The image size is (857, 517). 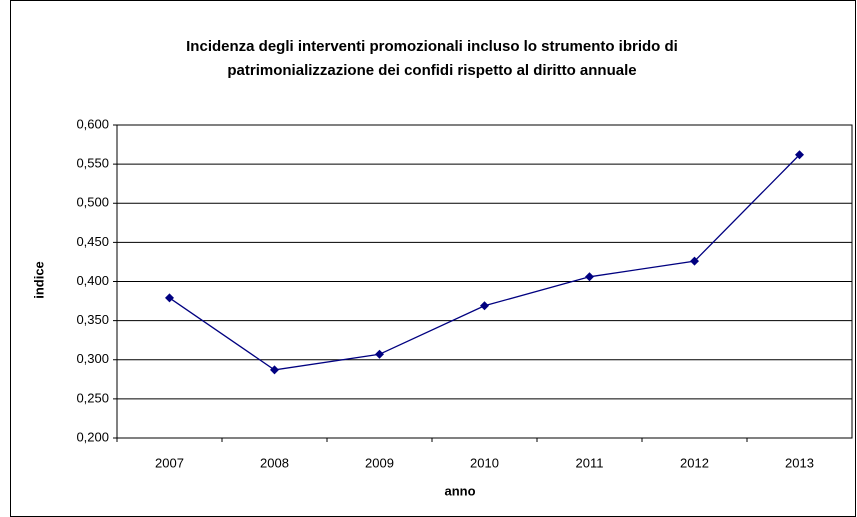 I want to click on x-tick-label: 2013, so click(x=799, y=462).